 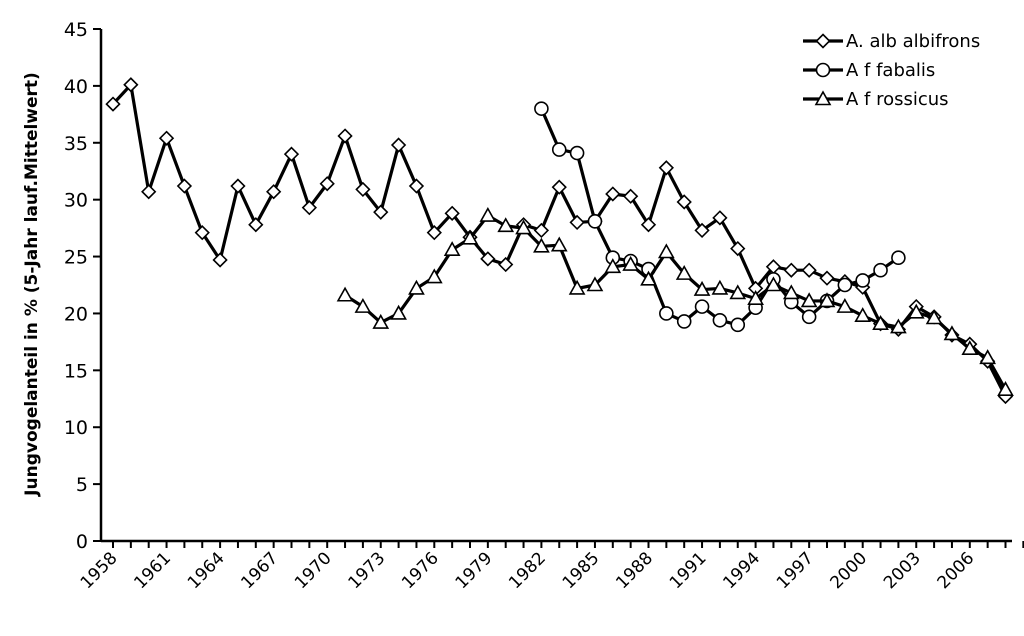 I want to click on x-tick-label: 1985, so click(x=581, y=570).